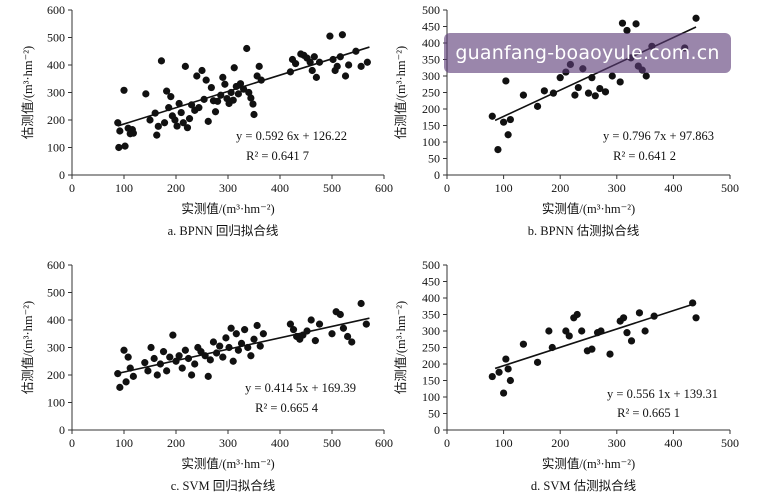  I want to click on r-squared-label: R² = 0.641 2, so click(644, 156).